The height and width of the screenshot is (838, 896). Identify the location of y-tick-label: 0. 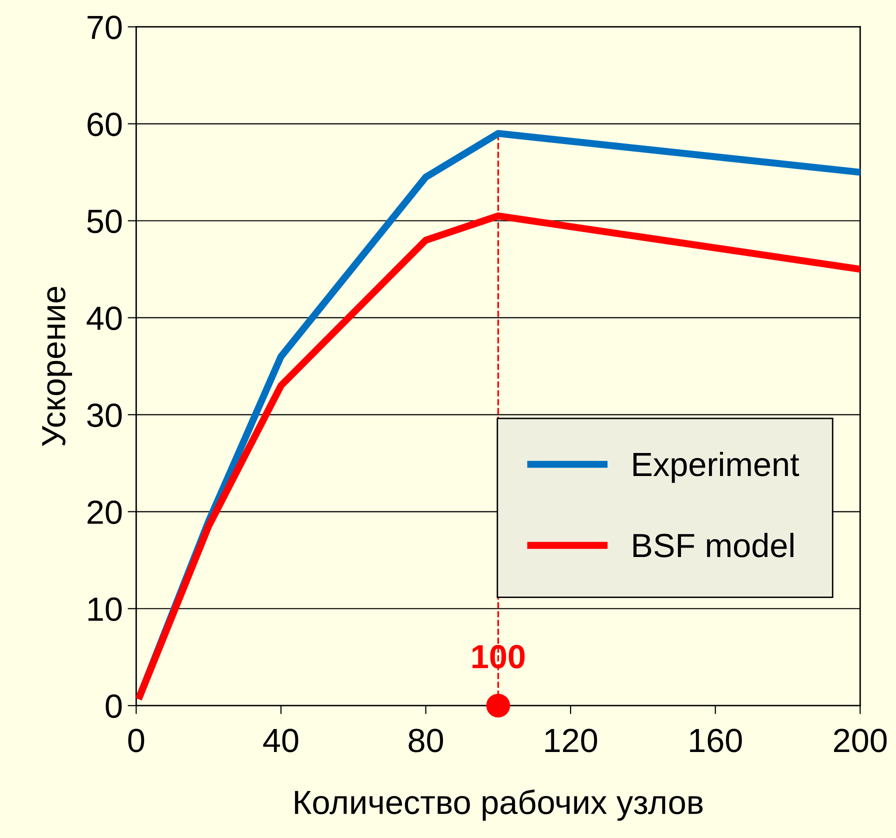
(114, 706).